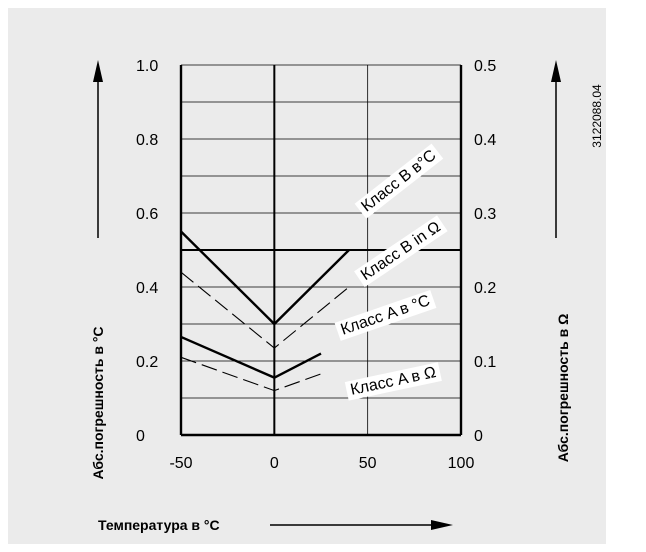 The width and height of the screenshot is (646, 552). I want to click on y2-tick-label: 0.5, so click(485, 66).